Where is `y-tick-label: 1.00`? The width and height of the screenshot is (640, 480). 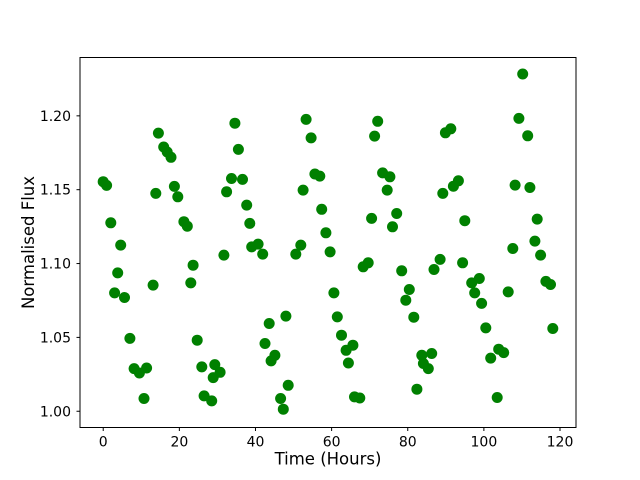 y-tick-label: 1.00 is located at coordinates (55, 412).